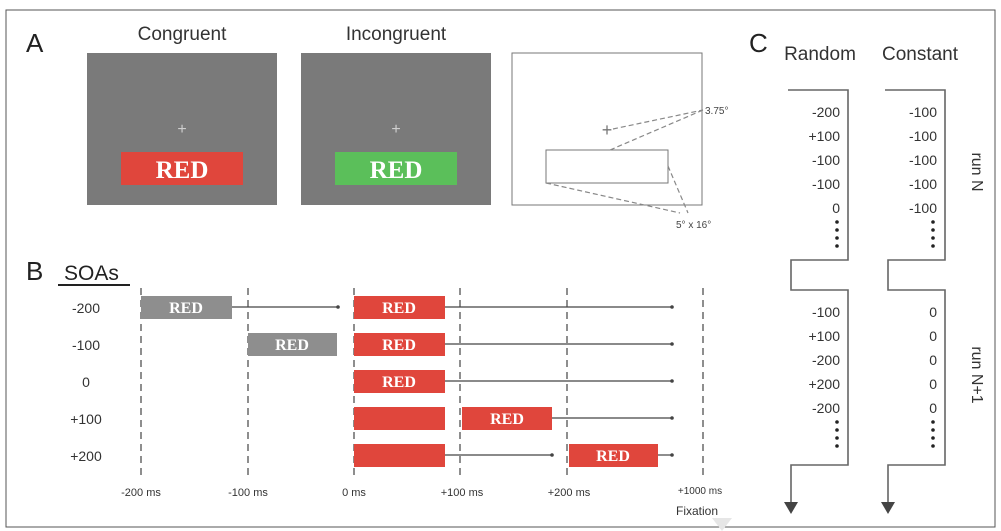 This screenshot has width=1001, height=531. I want to click on congruent-title: Congruent, so click(182, 34).